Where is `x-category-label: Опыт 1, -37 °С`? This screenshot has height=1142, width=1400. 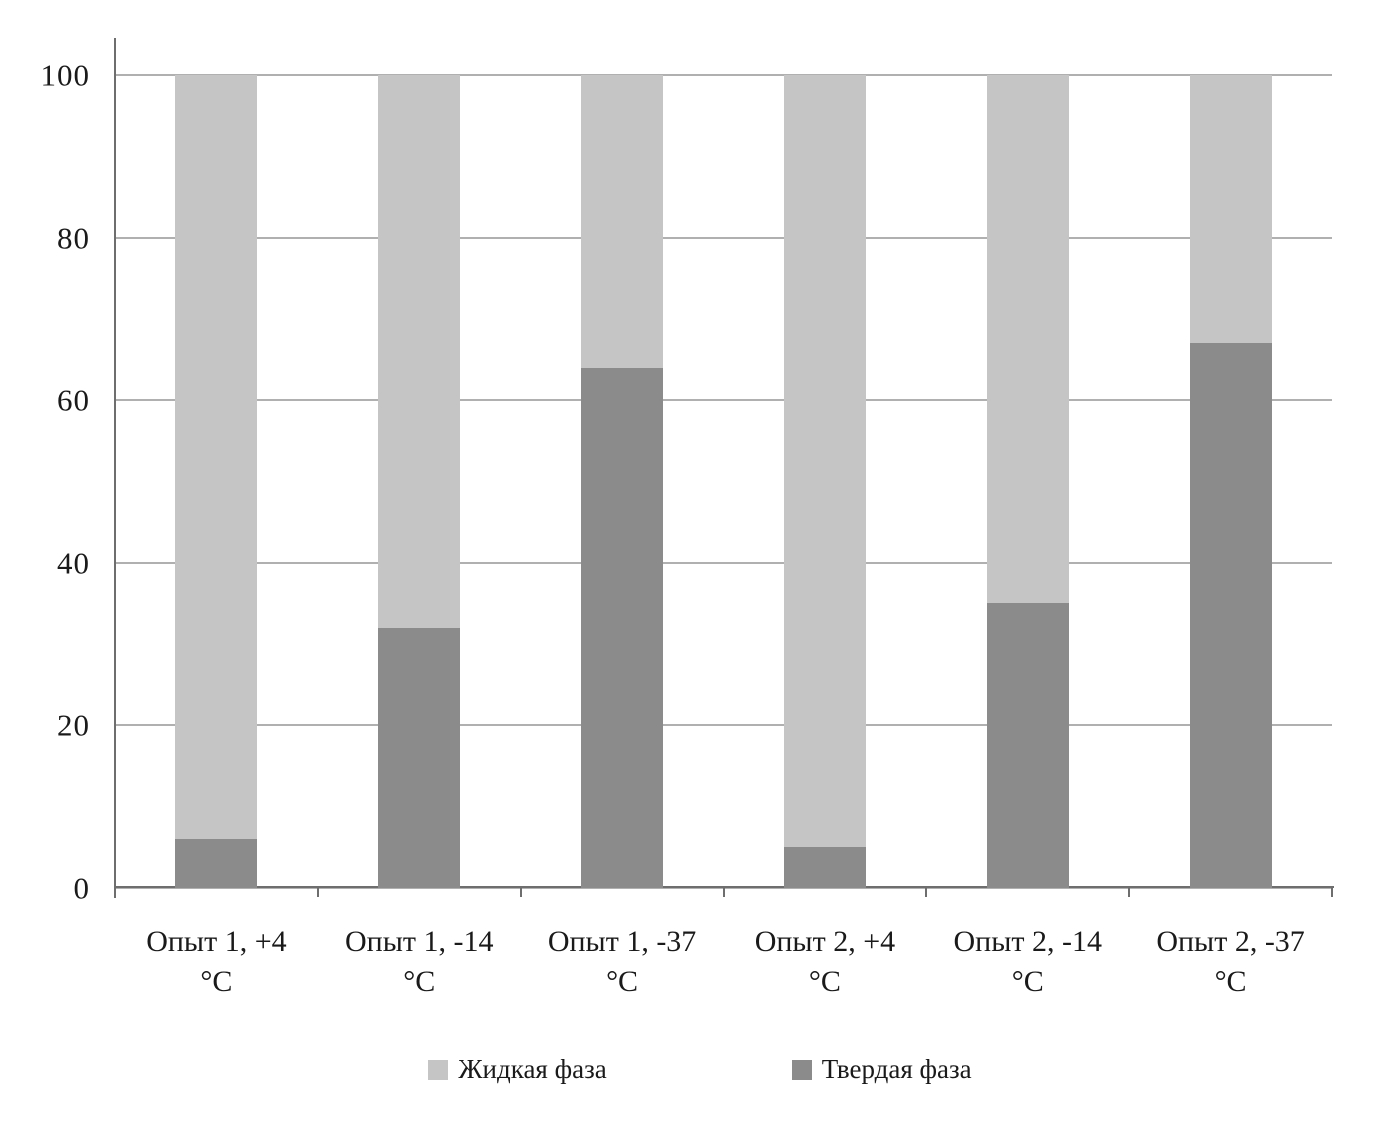 x-category-label: Опыт 1, -37 °С is located at coordinates (622, 961).